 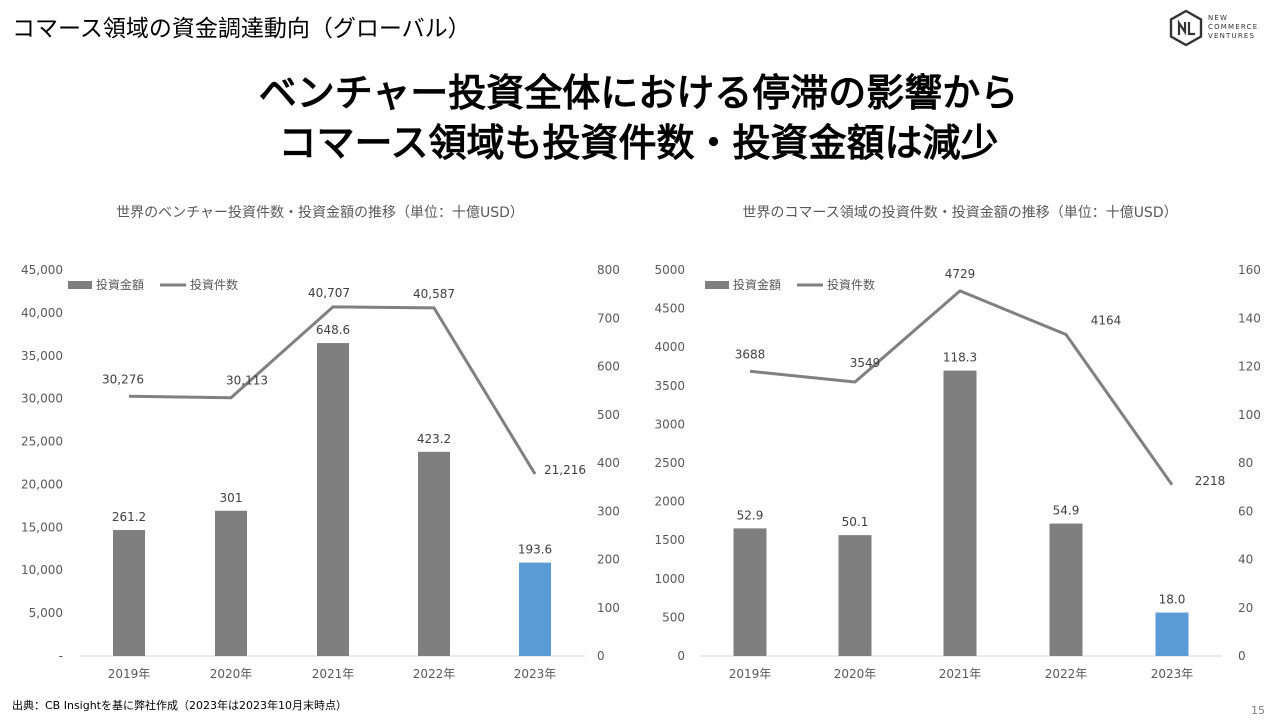 I want to click on bar-data-label: 193.6, so click(x=535, y=550).